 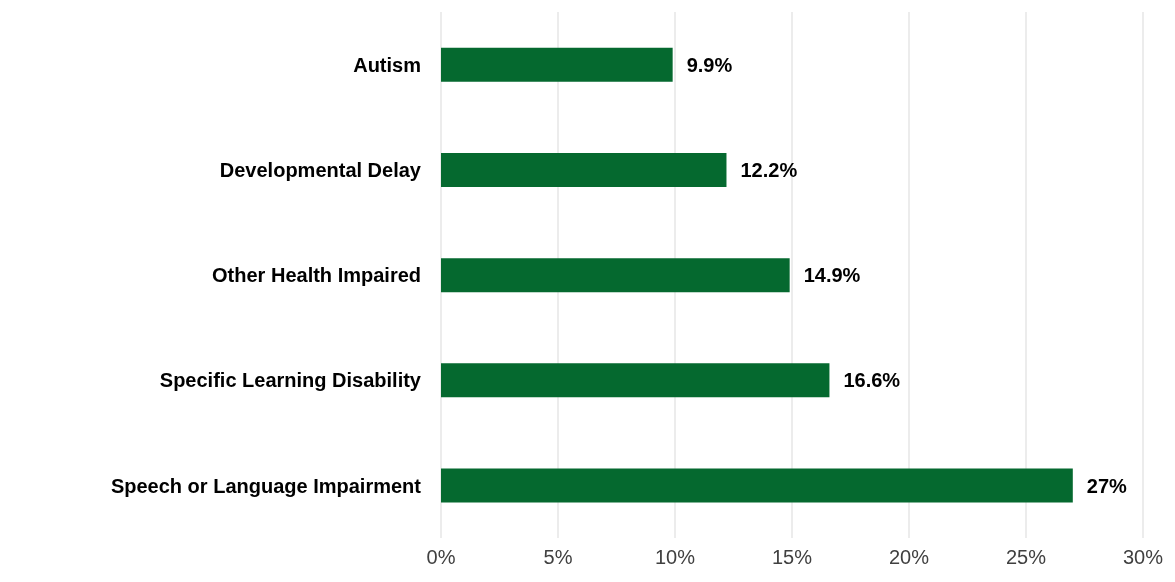 I want to click on data-label: 16.6%, so click(x=872, y=380).